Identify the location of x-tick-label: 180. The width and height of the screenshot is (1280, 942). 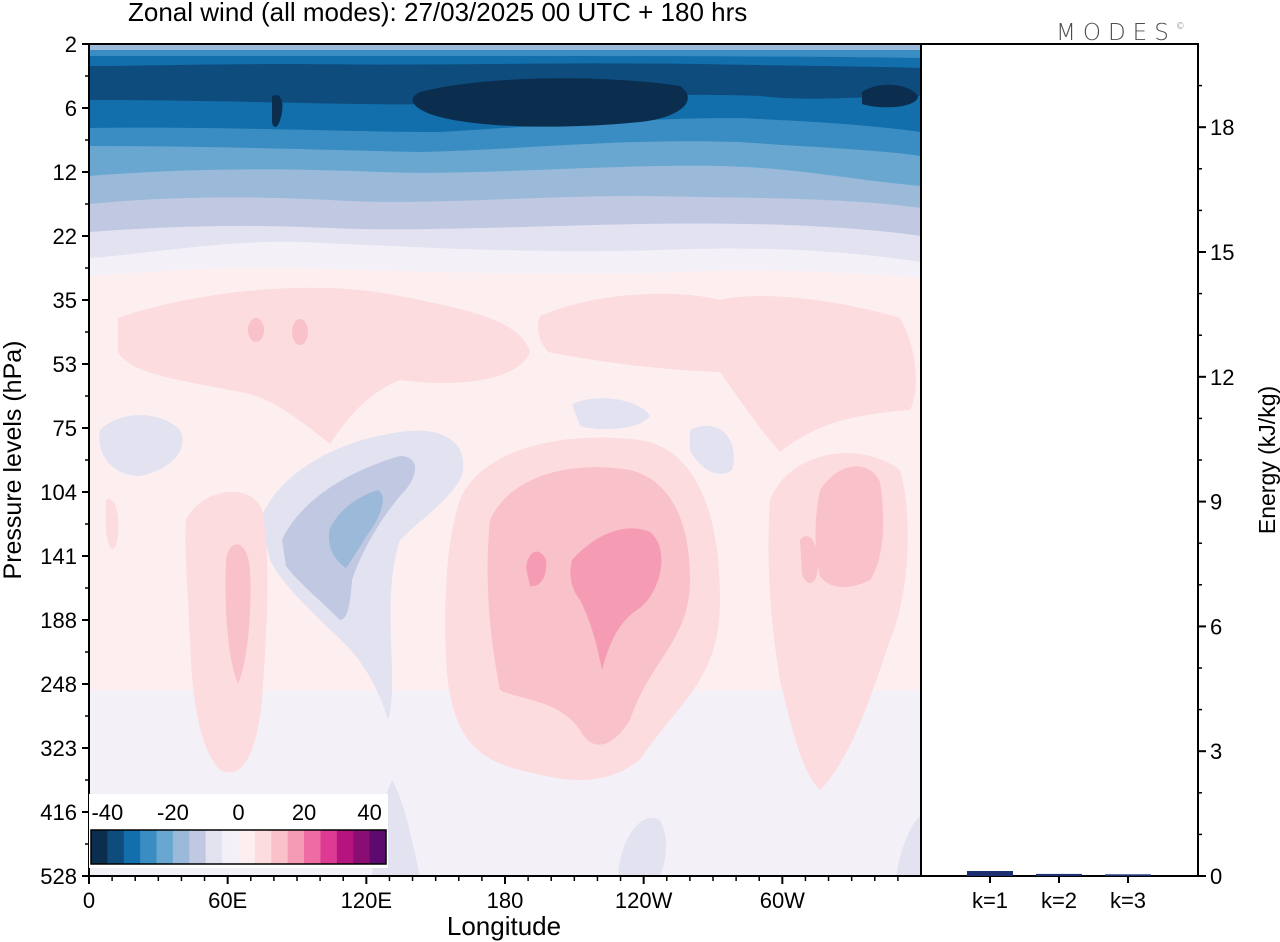
(505, 900).